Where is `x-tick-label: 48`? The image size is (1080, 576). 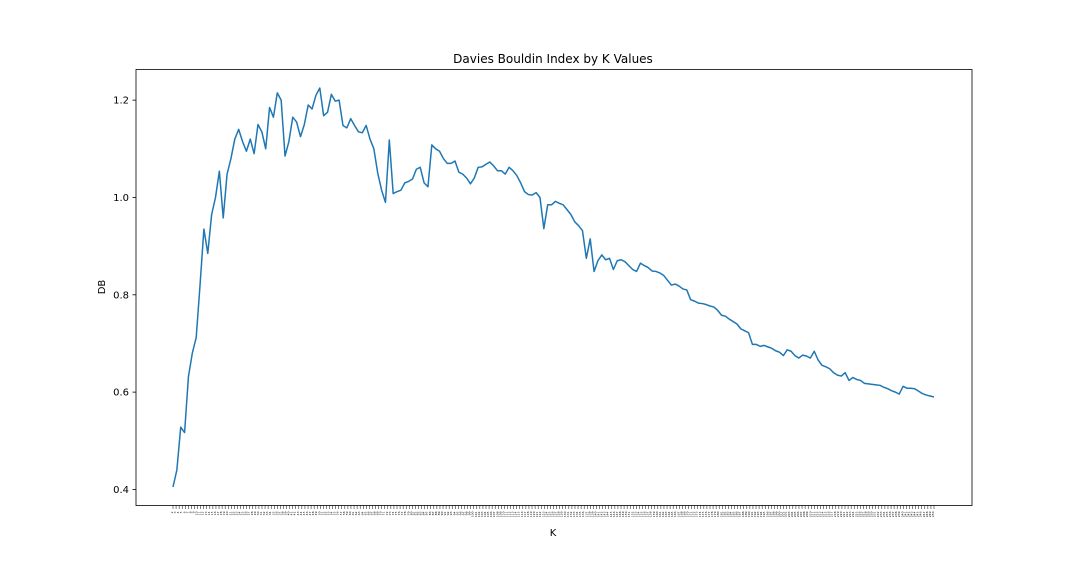 x-tick-label: 48 is located at coordinates (313, 513).